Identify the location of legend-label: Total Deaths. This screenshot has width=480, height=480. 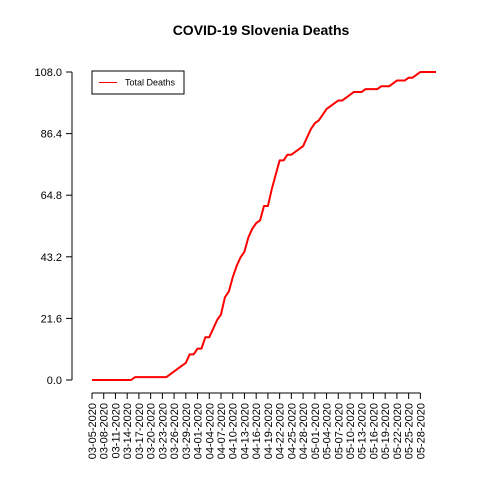
(150, 83).